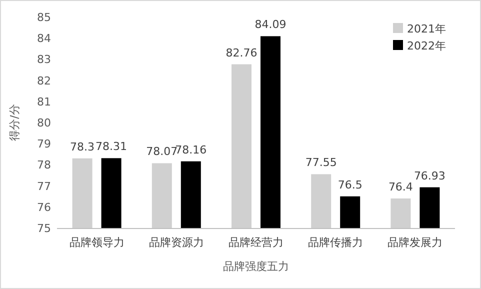 The height and width of the screenshot is (289, 481). Describe the element at coordinates (350, 185) in the screenshot. I see `data-label: 76.5` at that location.